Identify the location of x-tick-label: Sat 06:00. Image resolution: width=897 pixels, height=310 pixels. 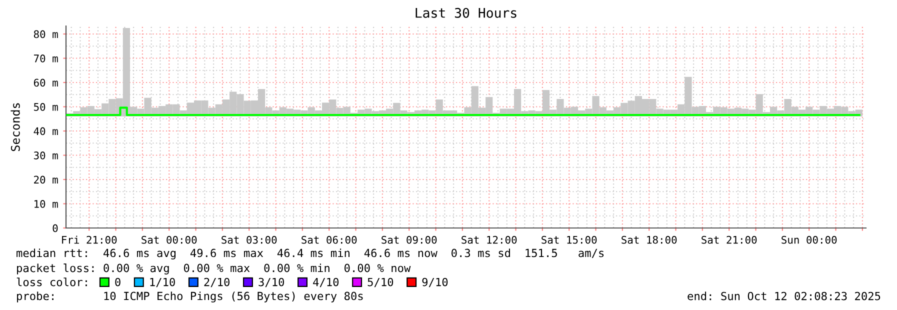
(329, 240).